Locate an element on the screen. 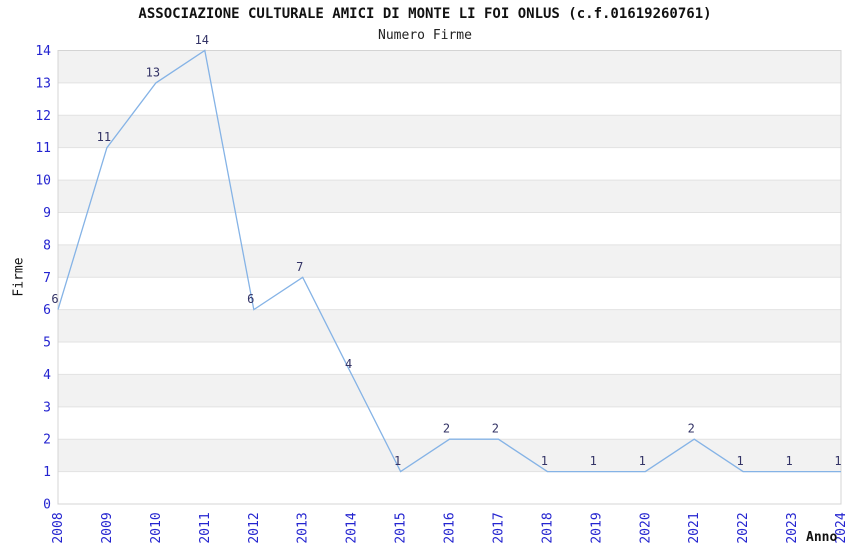 The height and width of the screenshot is (550, 850). x-tick-label: 2015 is located at coordinates (401, 527).